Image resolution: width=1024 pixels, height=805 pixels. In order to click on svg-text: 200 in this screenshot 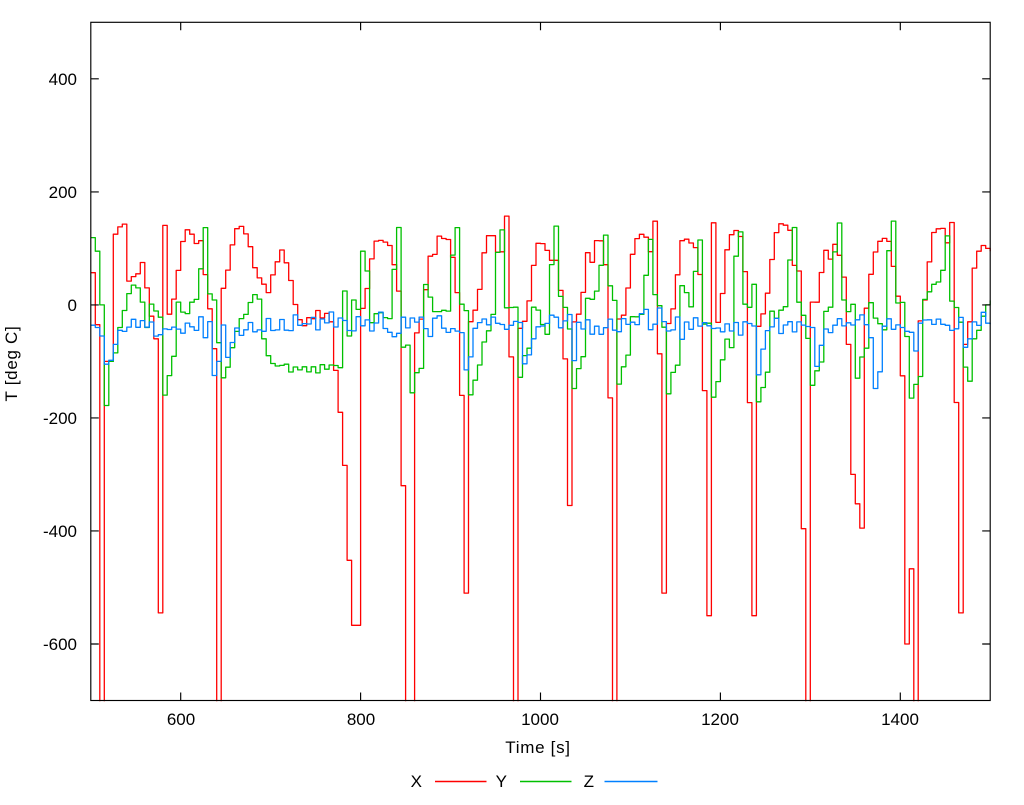, I will do `click(63, 192)`.